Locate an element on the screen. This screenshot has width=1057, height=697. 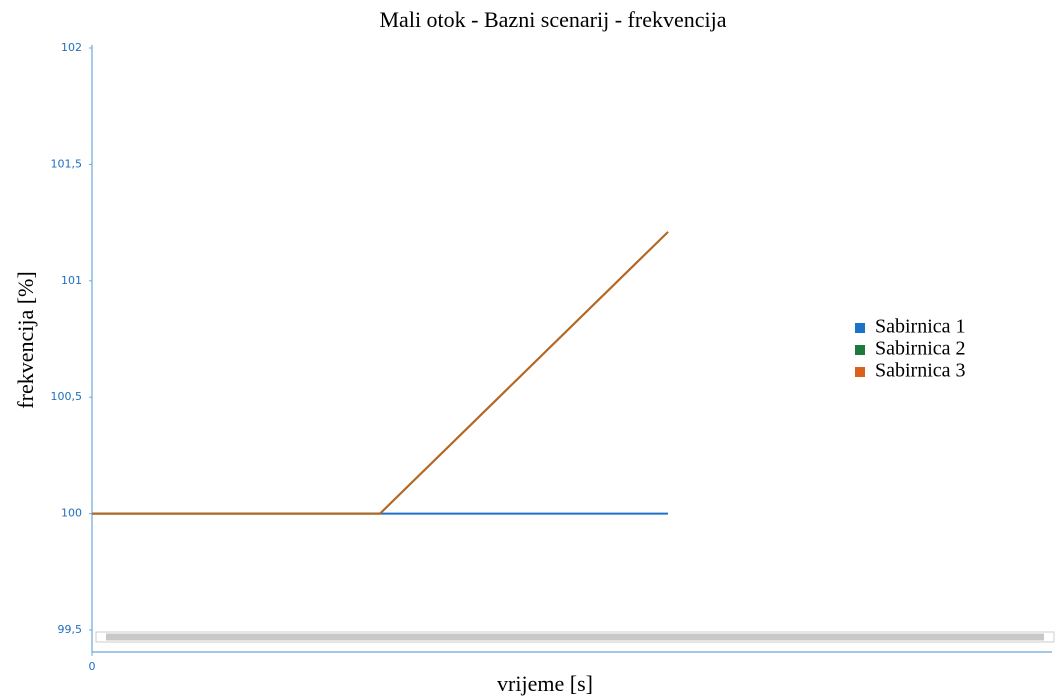
y-tick-label: 100,5 is located at coordinates (67, 396).